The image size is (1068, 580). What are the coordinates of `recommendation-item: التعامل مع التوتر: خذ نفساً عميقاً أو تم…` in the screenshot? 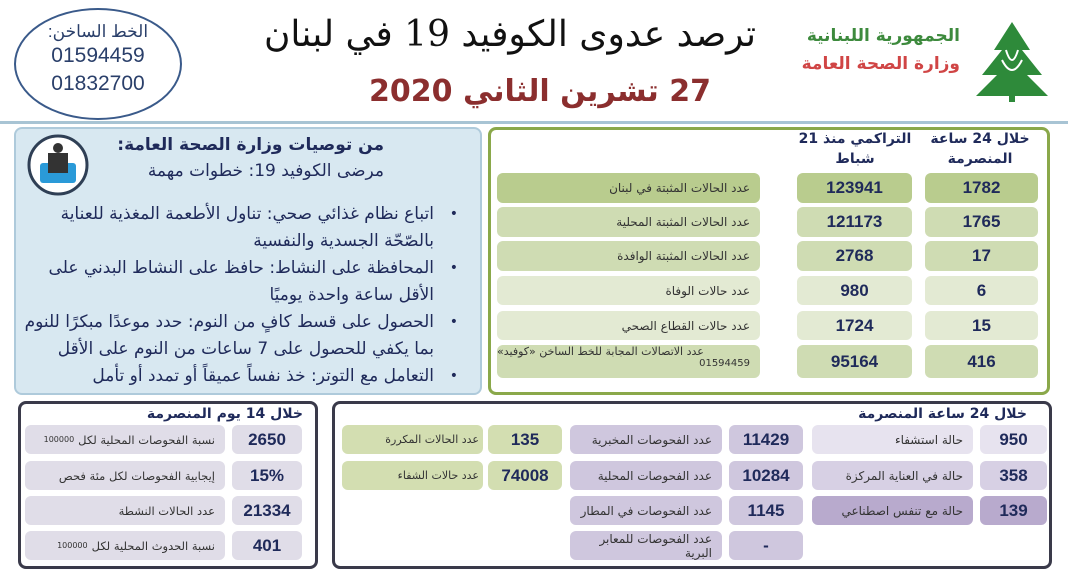 It's located at (244, 376).